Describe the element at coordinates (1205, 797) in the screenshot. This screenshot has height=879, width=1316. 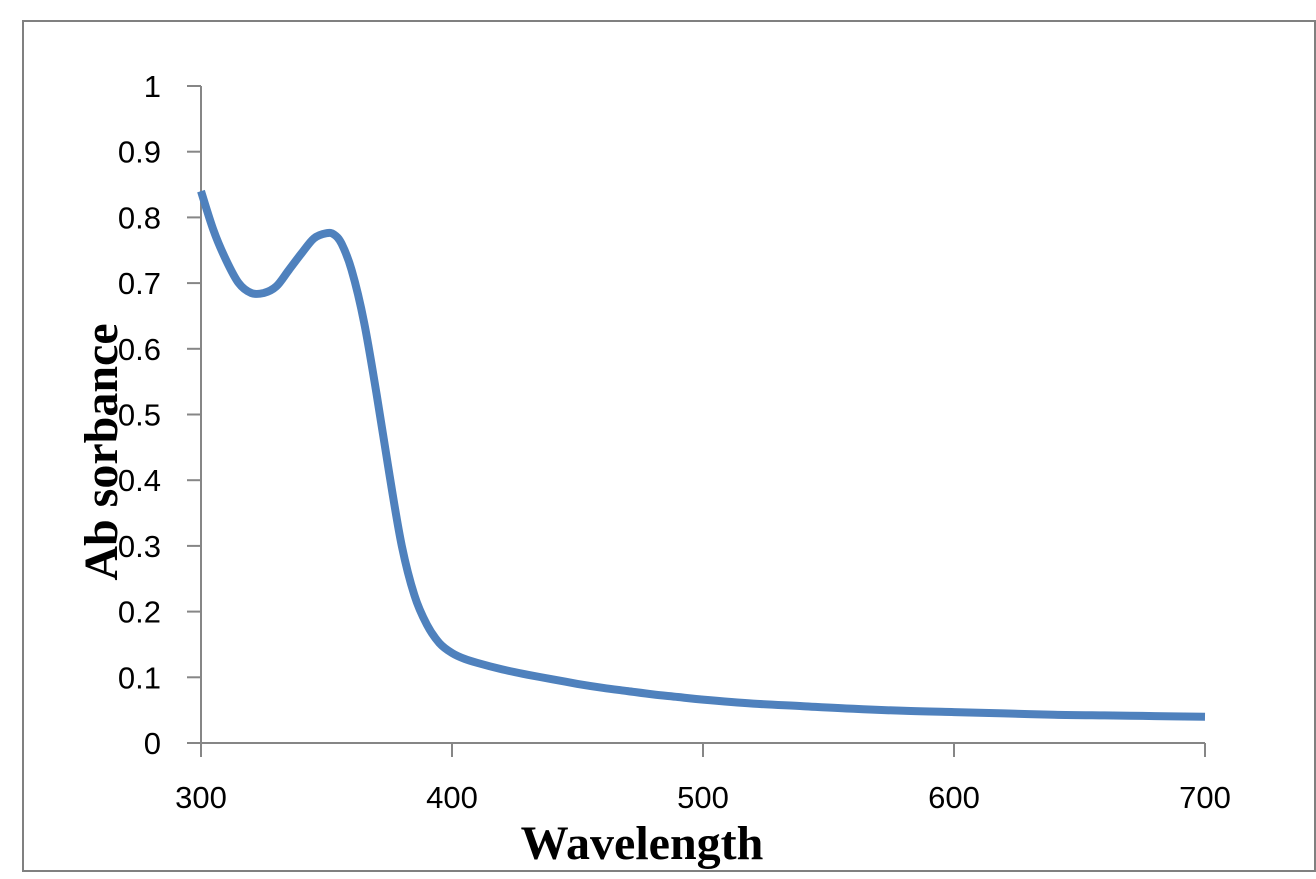
I see `x-tick-label: 700` at that location.